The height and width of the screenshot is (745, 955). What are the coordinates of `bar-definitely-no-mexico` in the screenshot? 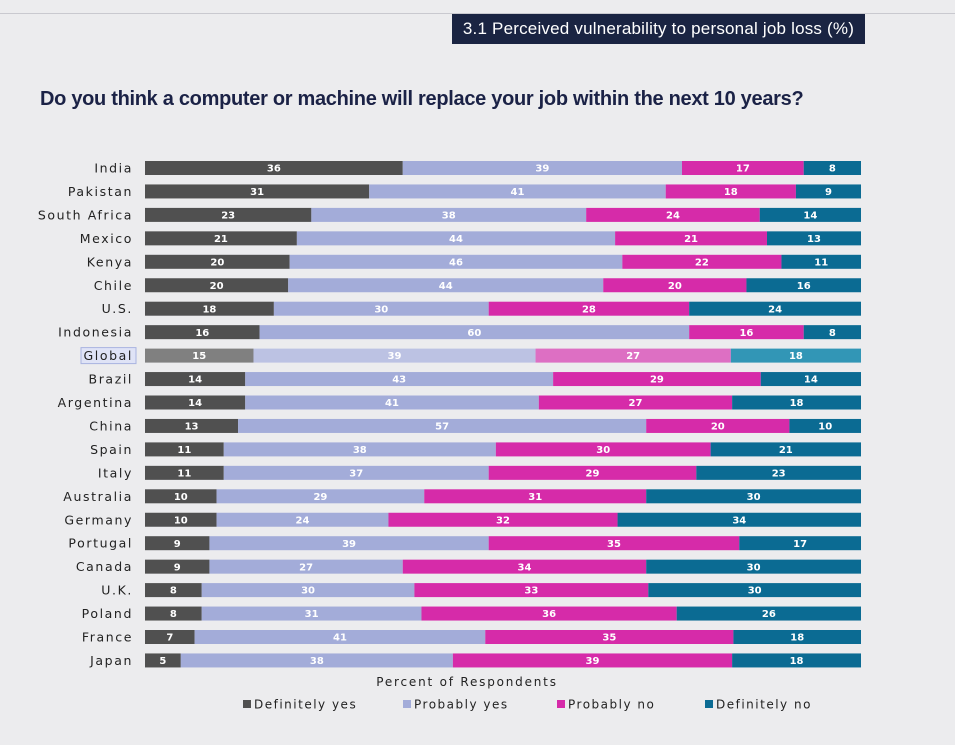 It's located at (813, 238).